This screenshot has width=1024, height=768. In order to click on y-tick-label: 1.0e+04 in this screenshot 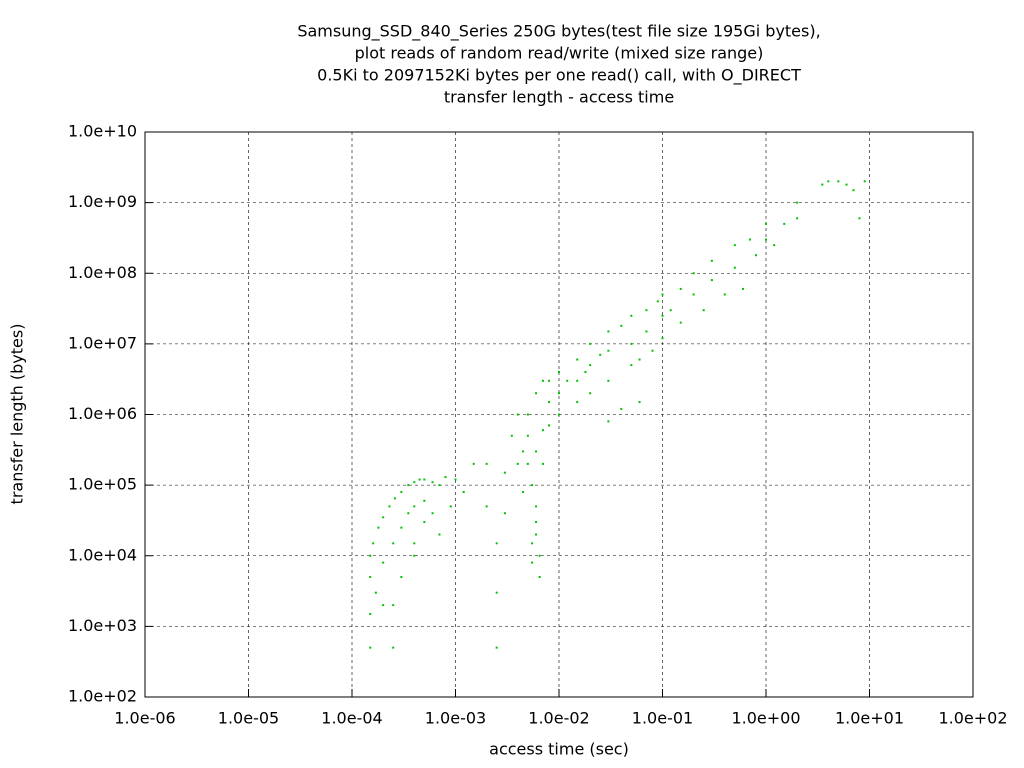, I will do `click(102, 554)`.